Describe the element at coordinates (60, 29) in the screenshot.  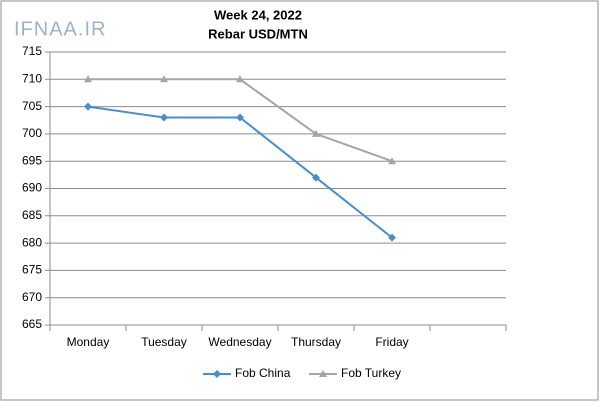
I see `watermark: IFNAA.IR` at that location.